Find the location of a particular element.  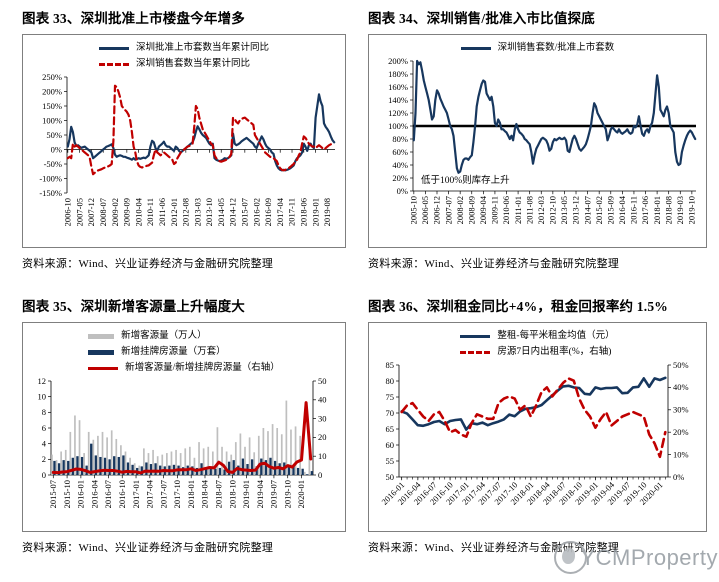

svg-text: 20 is located at coordinates (322, 437).